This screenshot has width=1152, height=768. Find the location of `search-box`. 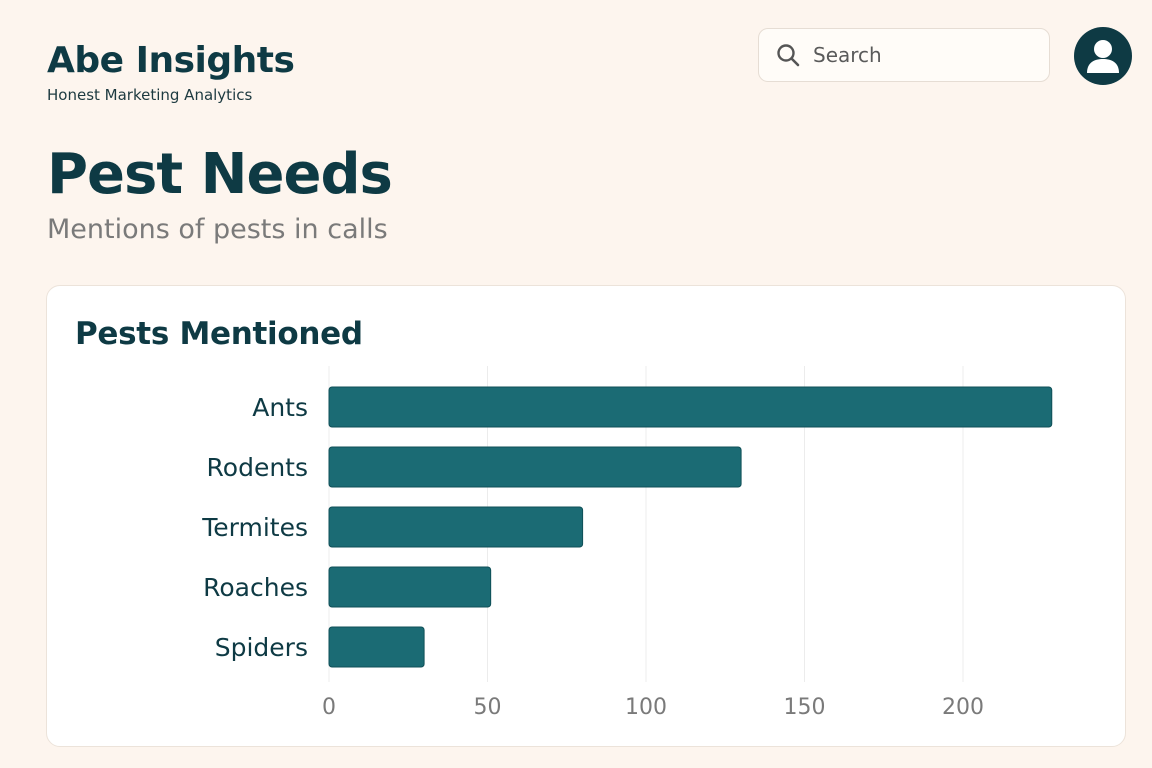

search-box is located at coordinates (904, 55).